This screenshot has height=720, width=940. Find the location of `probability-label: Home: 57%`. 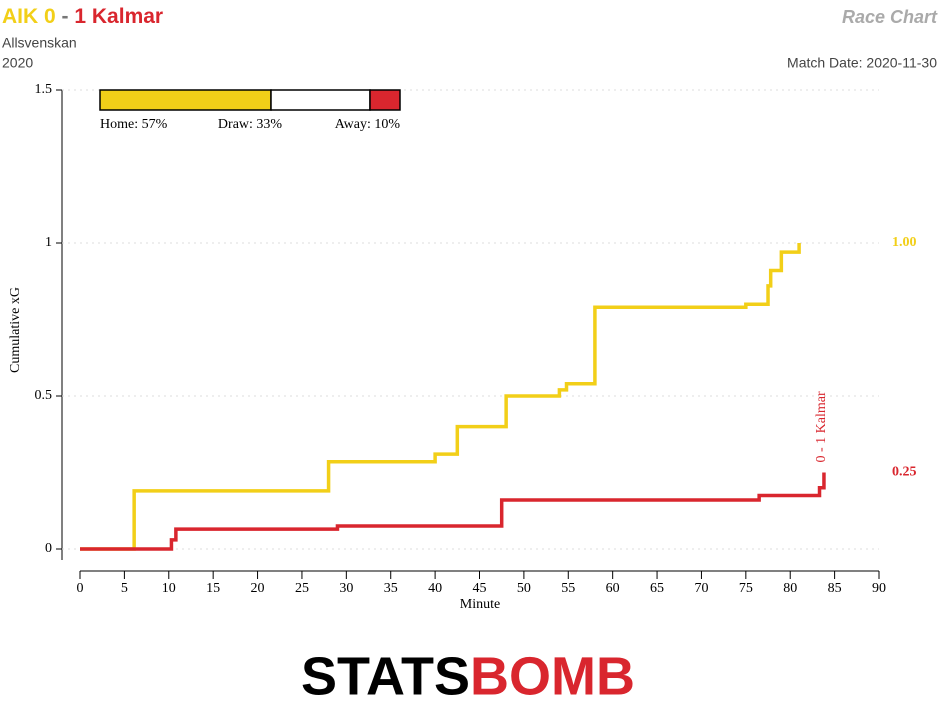

probability-label: Home: 57% is located at coordinates (134, 124).